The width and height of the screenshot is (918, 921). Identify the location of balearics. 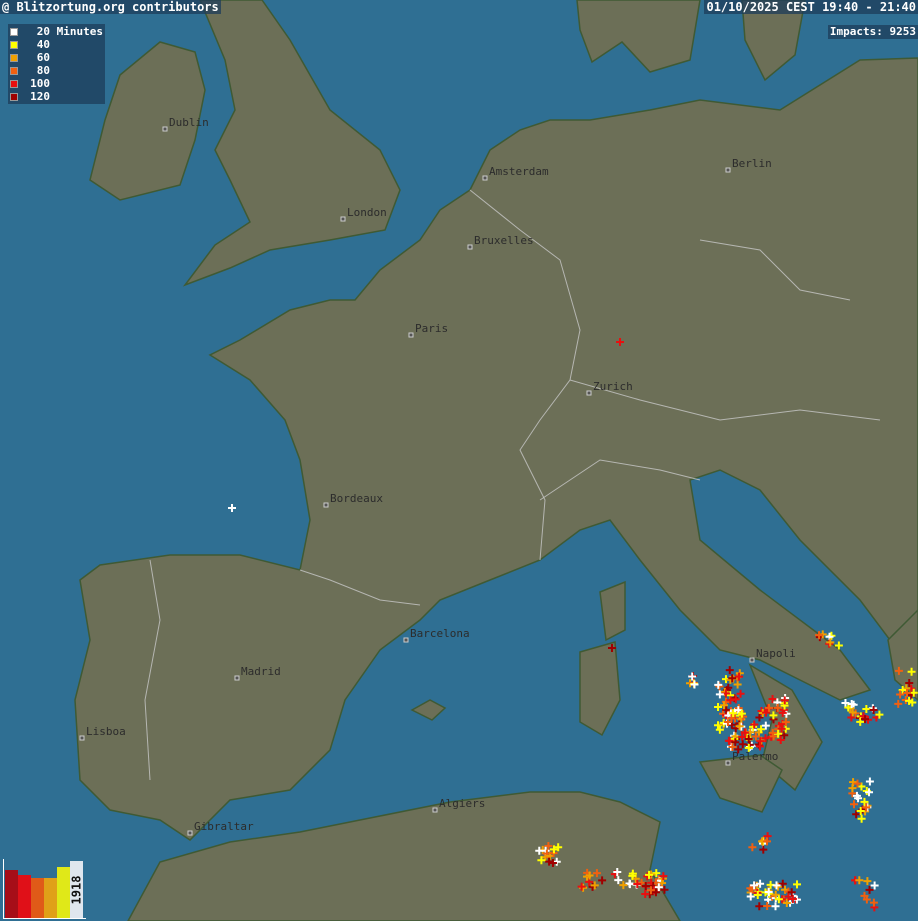
(428, 710).